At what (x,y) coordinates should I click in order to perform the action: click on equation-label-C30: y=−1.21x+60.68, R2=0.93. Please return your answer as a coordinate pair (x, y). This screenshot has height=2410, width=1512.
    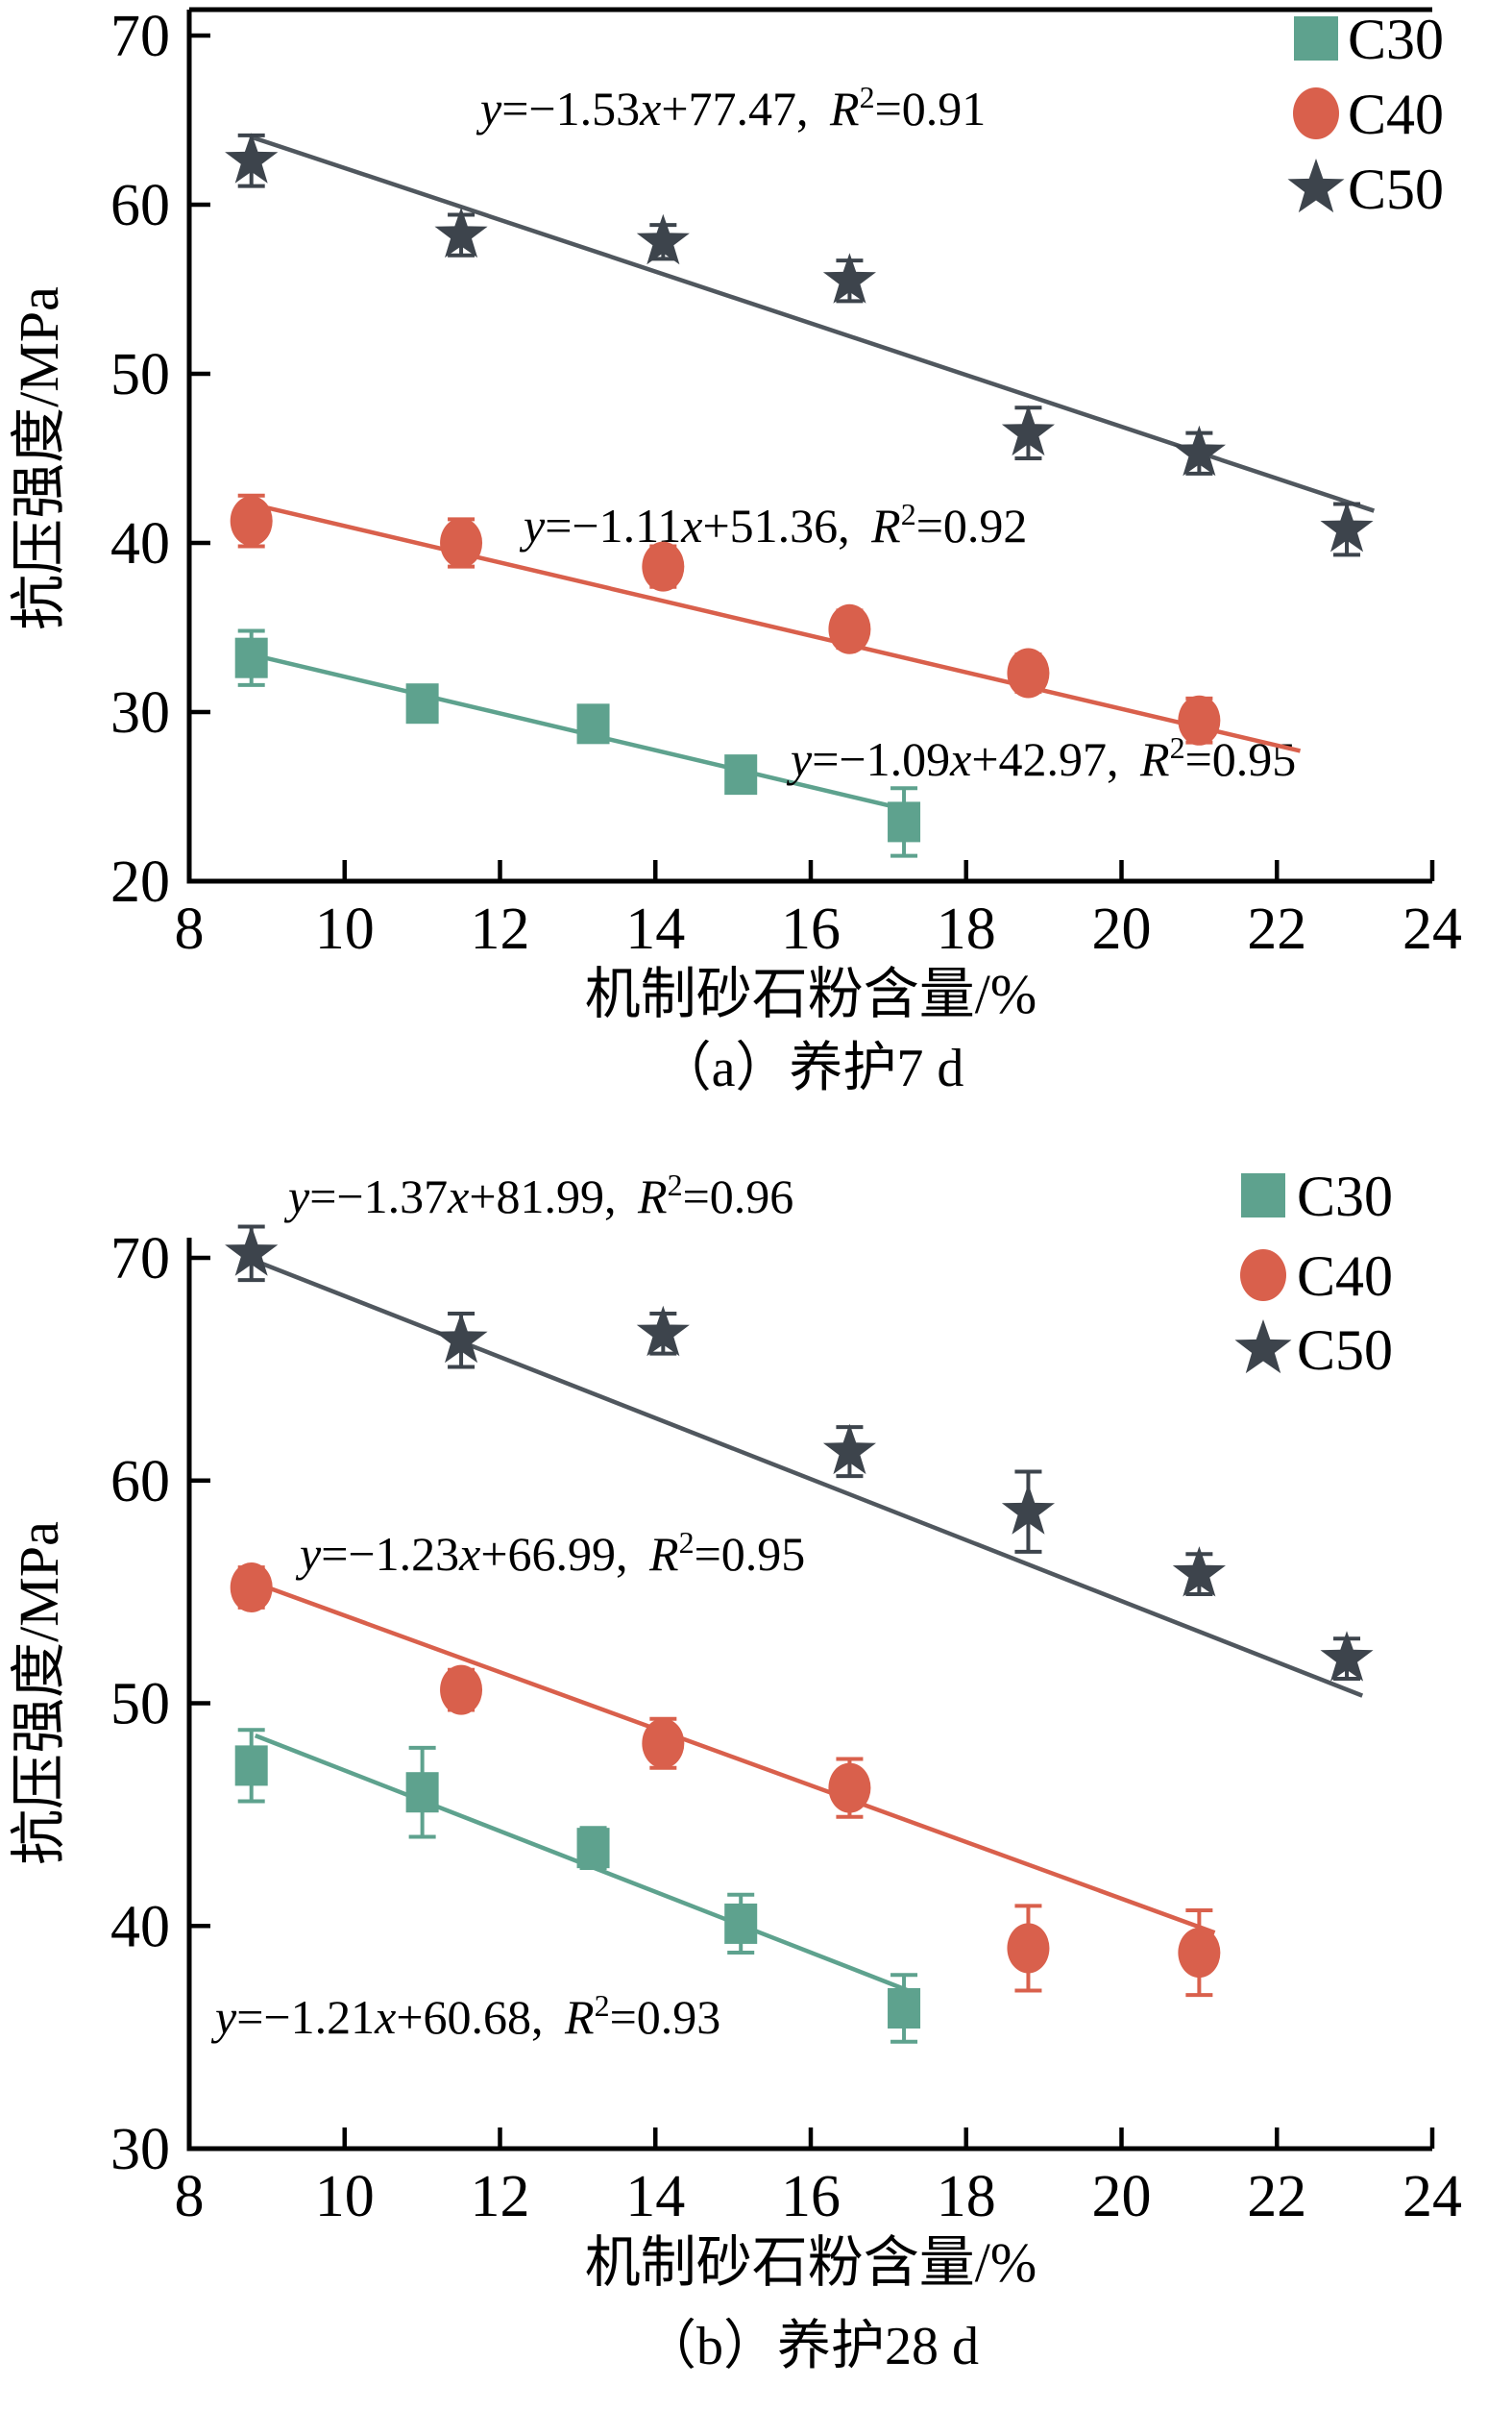
    Looking at the image, I should click on (465, 2016).